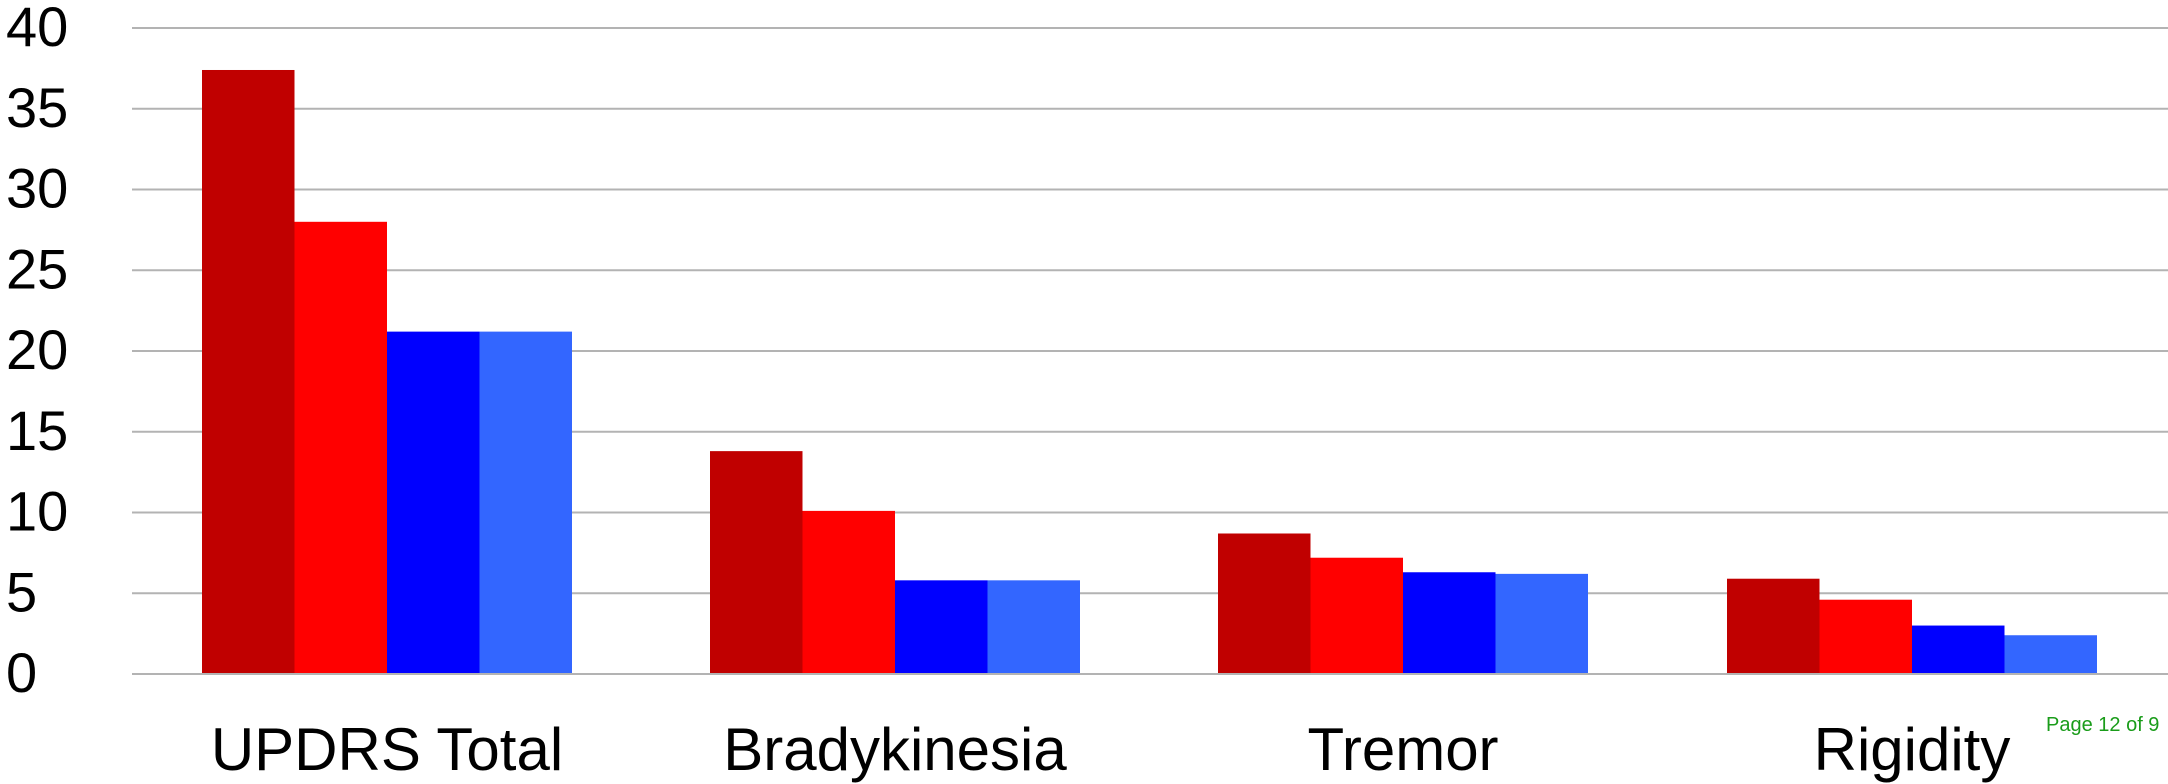 The height and width of the screenshot is (784, 2168). I want to click on y-tick-label: 0, so click(21, 672).